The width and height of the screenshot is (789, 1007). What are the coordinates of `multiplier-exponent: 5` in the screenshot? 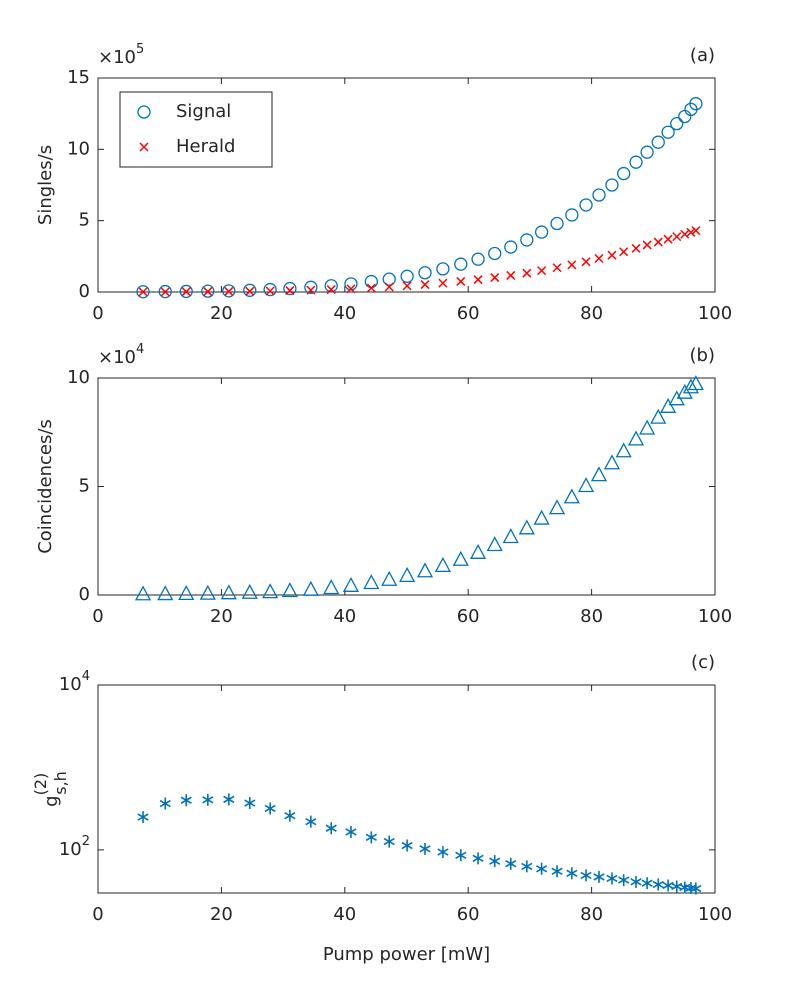 It's located at (140, 49).